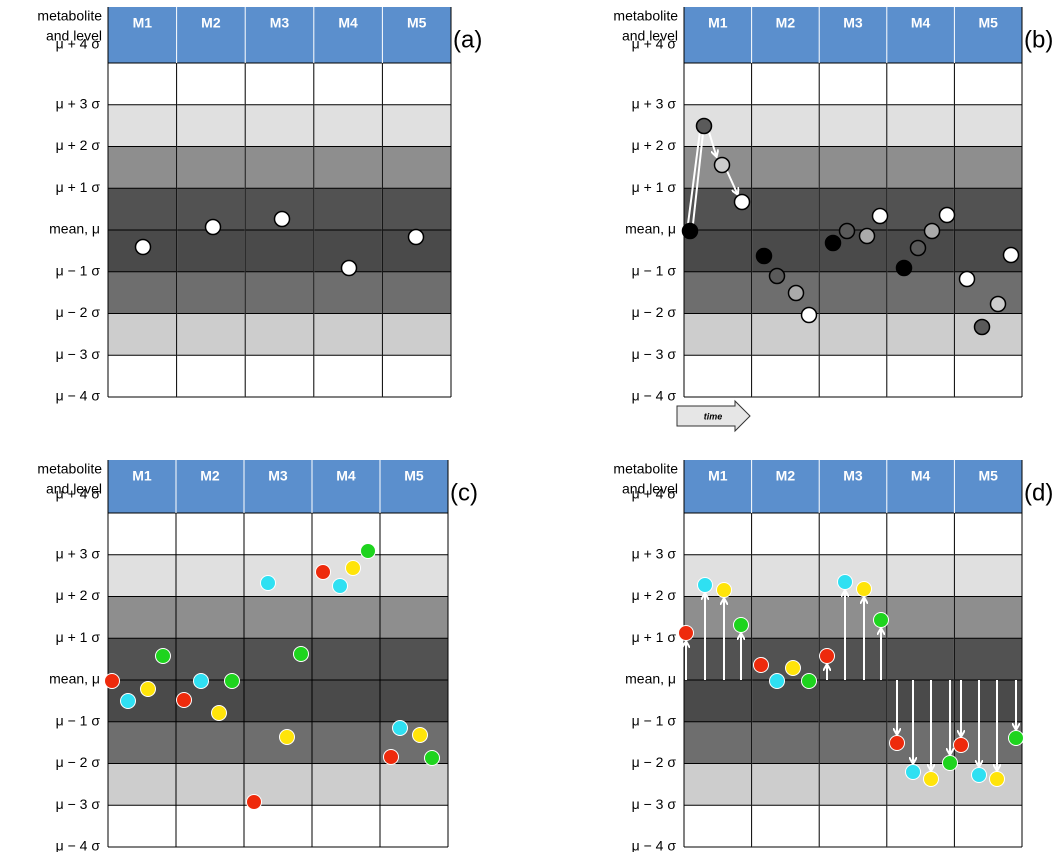  What do you see at coordinates (654, 145) in the screenshot?
I see `level-label: μ + 2 σ` at bounding box center [654, 145].